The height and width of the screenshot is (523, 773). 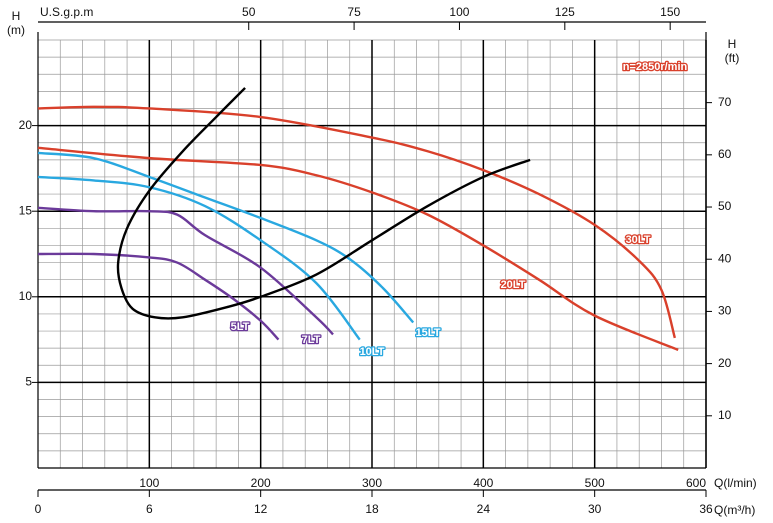 What do you see at coordinates (513, 285) in the screenshot?
I see `curve-label: 20LT` at bounding box center [513, 285].